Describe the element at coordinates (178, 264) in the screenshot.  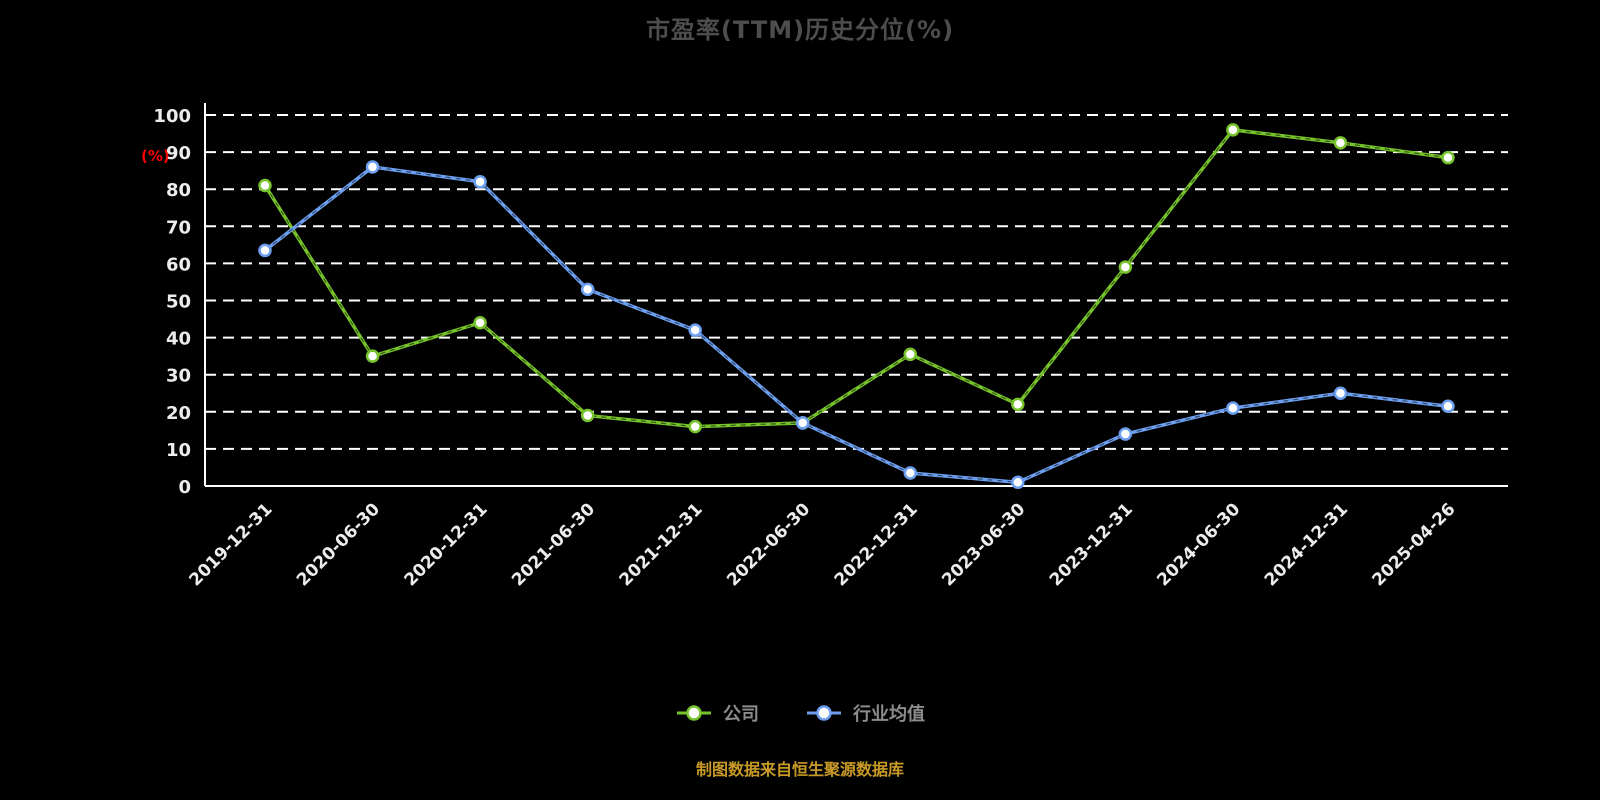
I see `y-tick-label: 60` at that location.